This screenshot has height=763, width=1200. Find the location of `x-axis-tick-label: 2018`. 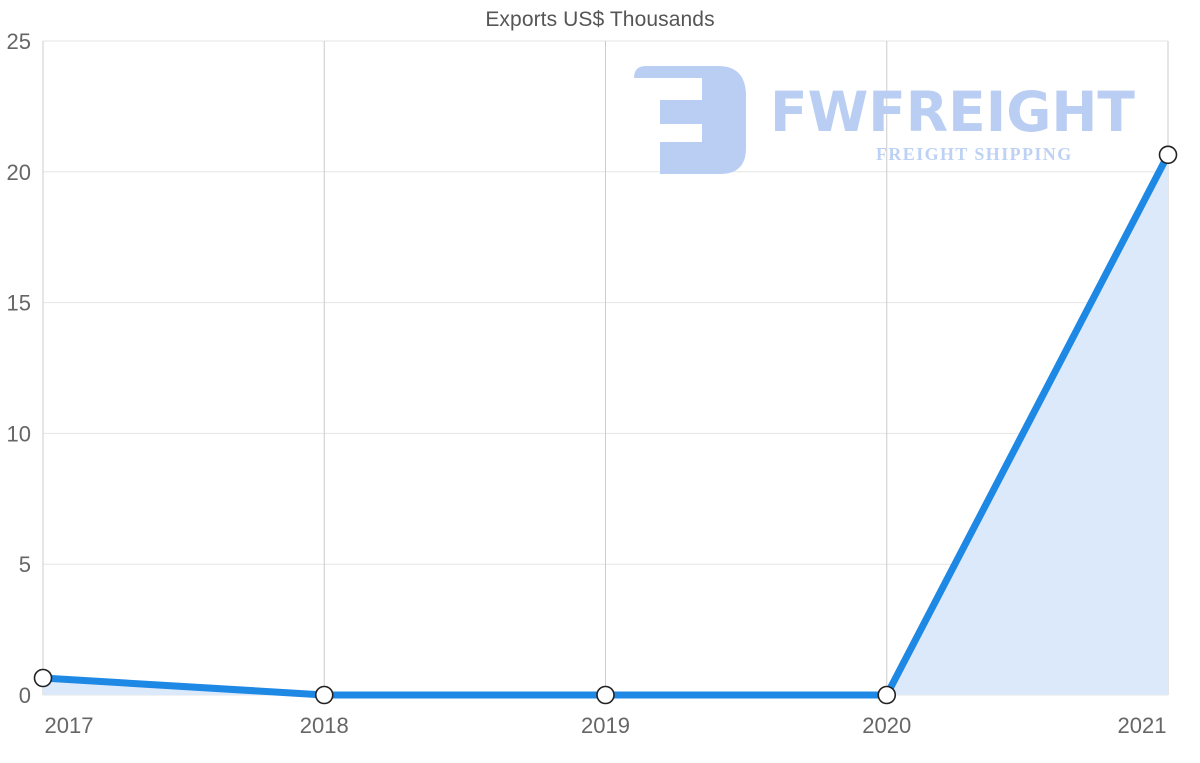

x-axis-tick-label: 2018 is located at coordinates (324, 725).